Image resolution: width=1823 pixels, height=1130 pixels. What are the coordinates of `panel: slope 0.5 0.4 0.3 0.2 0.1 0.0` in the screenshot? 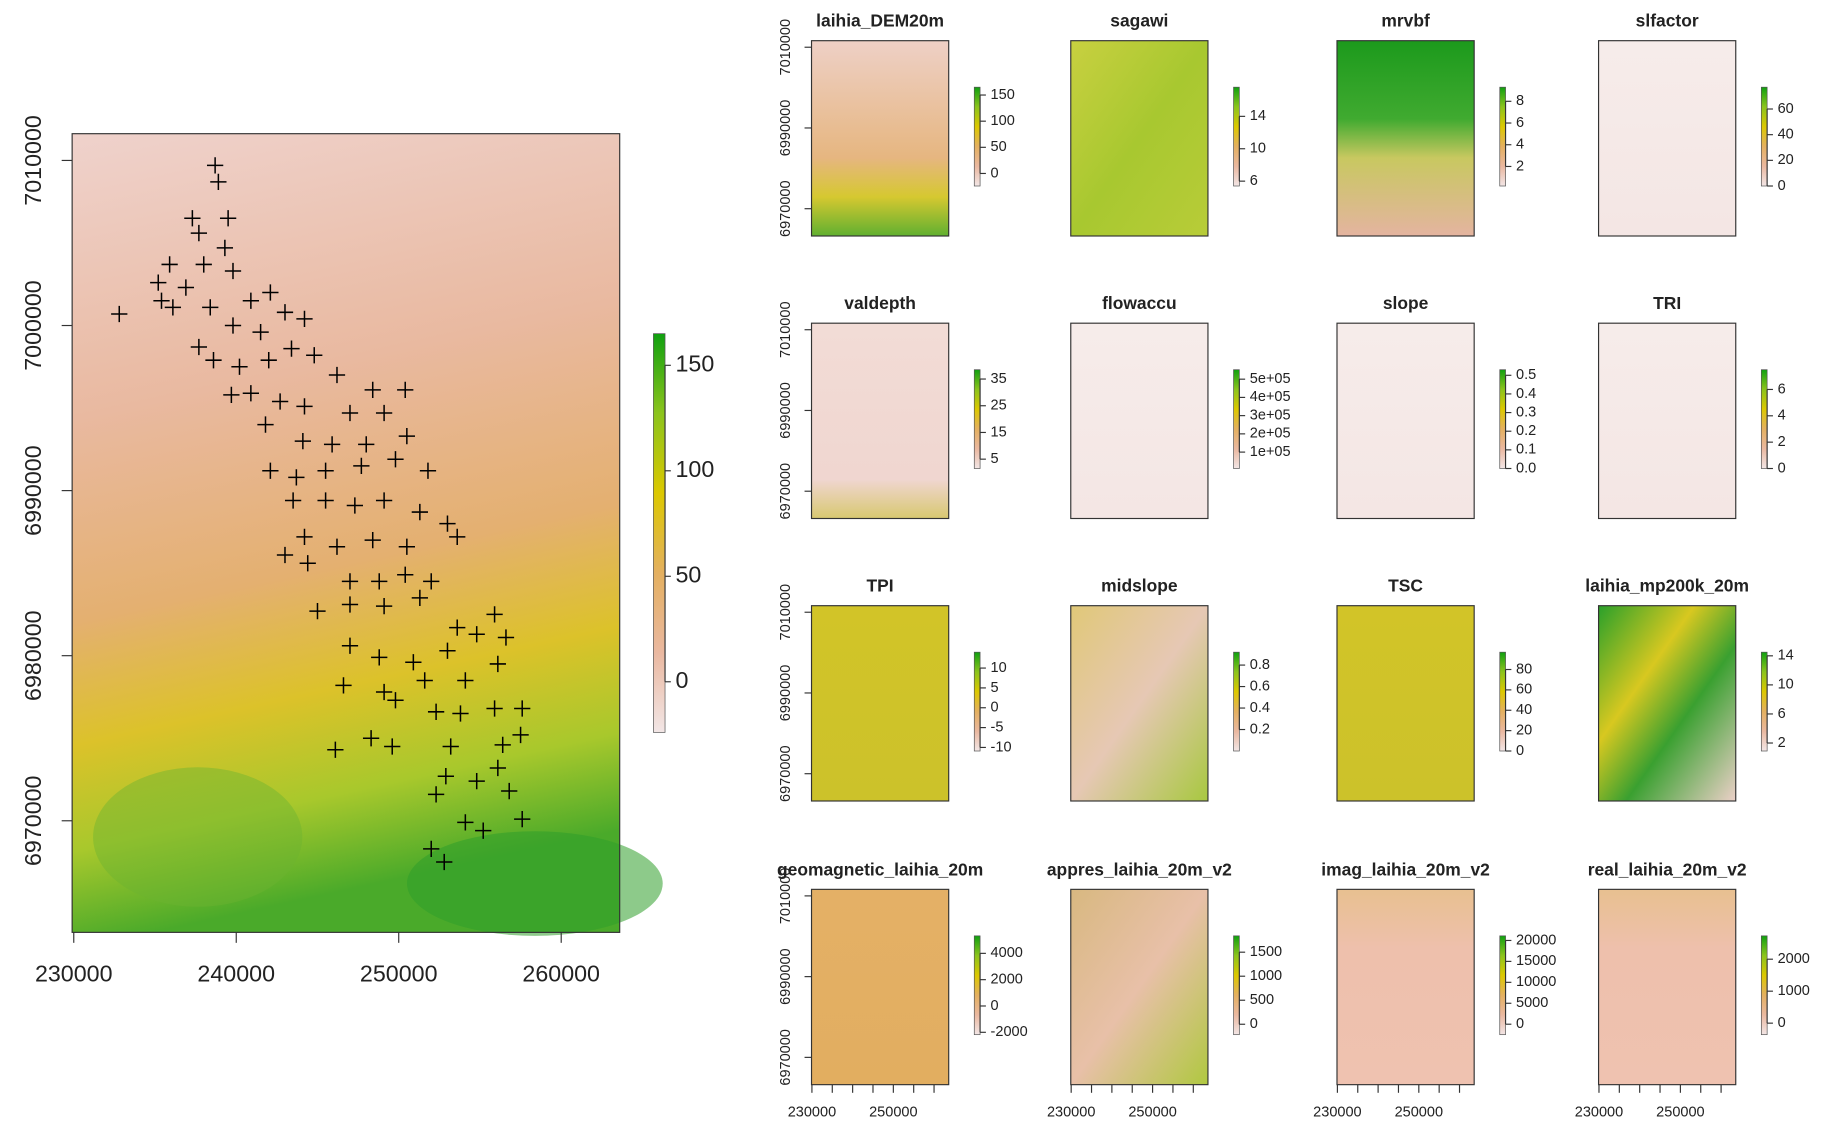 It's located at (1436, 406).